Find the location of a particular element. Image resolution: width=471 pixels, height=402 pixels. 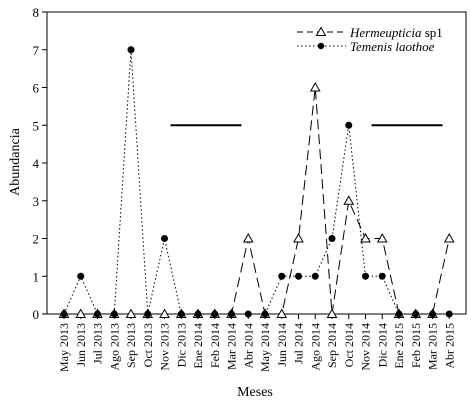

legend-label: Temenis laothoe is located at coordinates (392, 46).